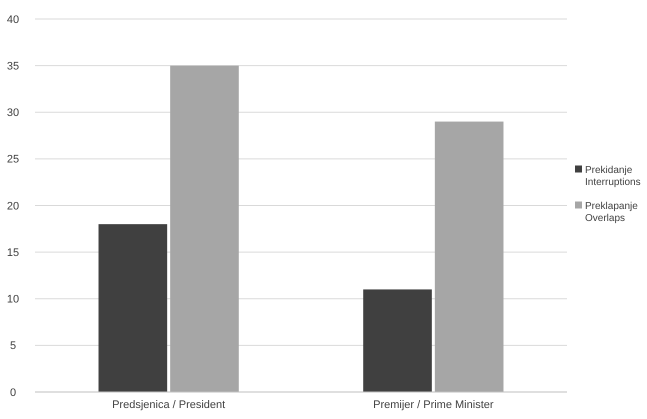 The image size is (647, 419). What do you see at coordinates (13, 206) in the screenshot?
I see `y-tick-label: 20` at bounding box center [13, 206].